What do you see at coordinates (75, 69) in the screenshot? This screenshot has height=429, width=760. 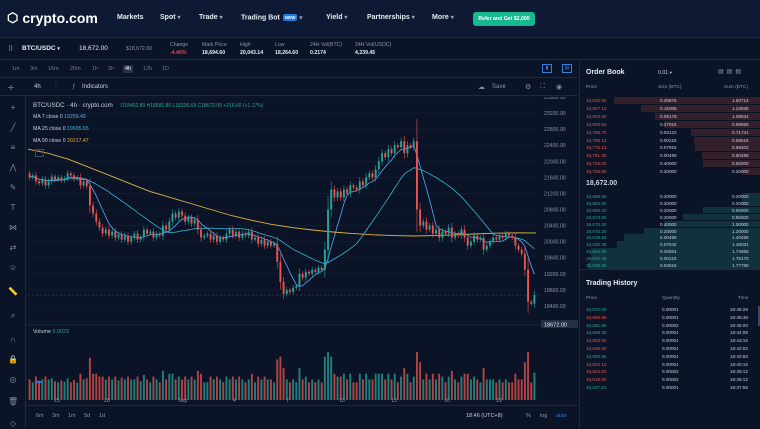 I see `tf-20m: 20m` at bounding box center [75, 69].